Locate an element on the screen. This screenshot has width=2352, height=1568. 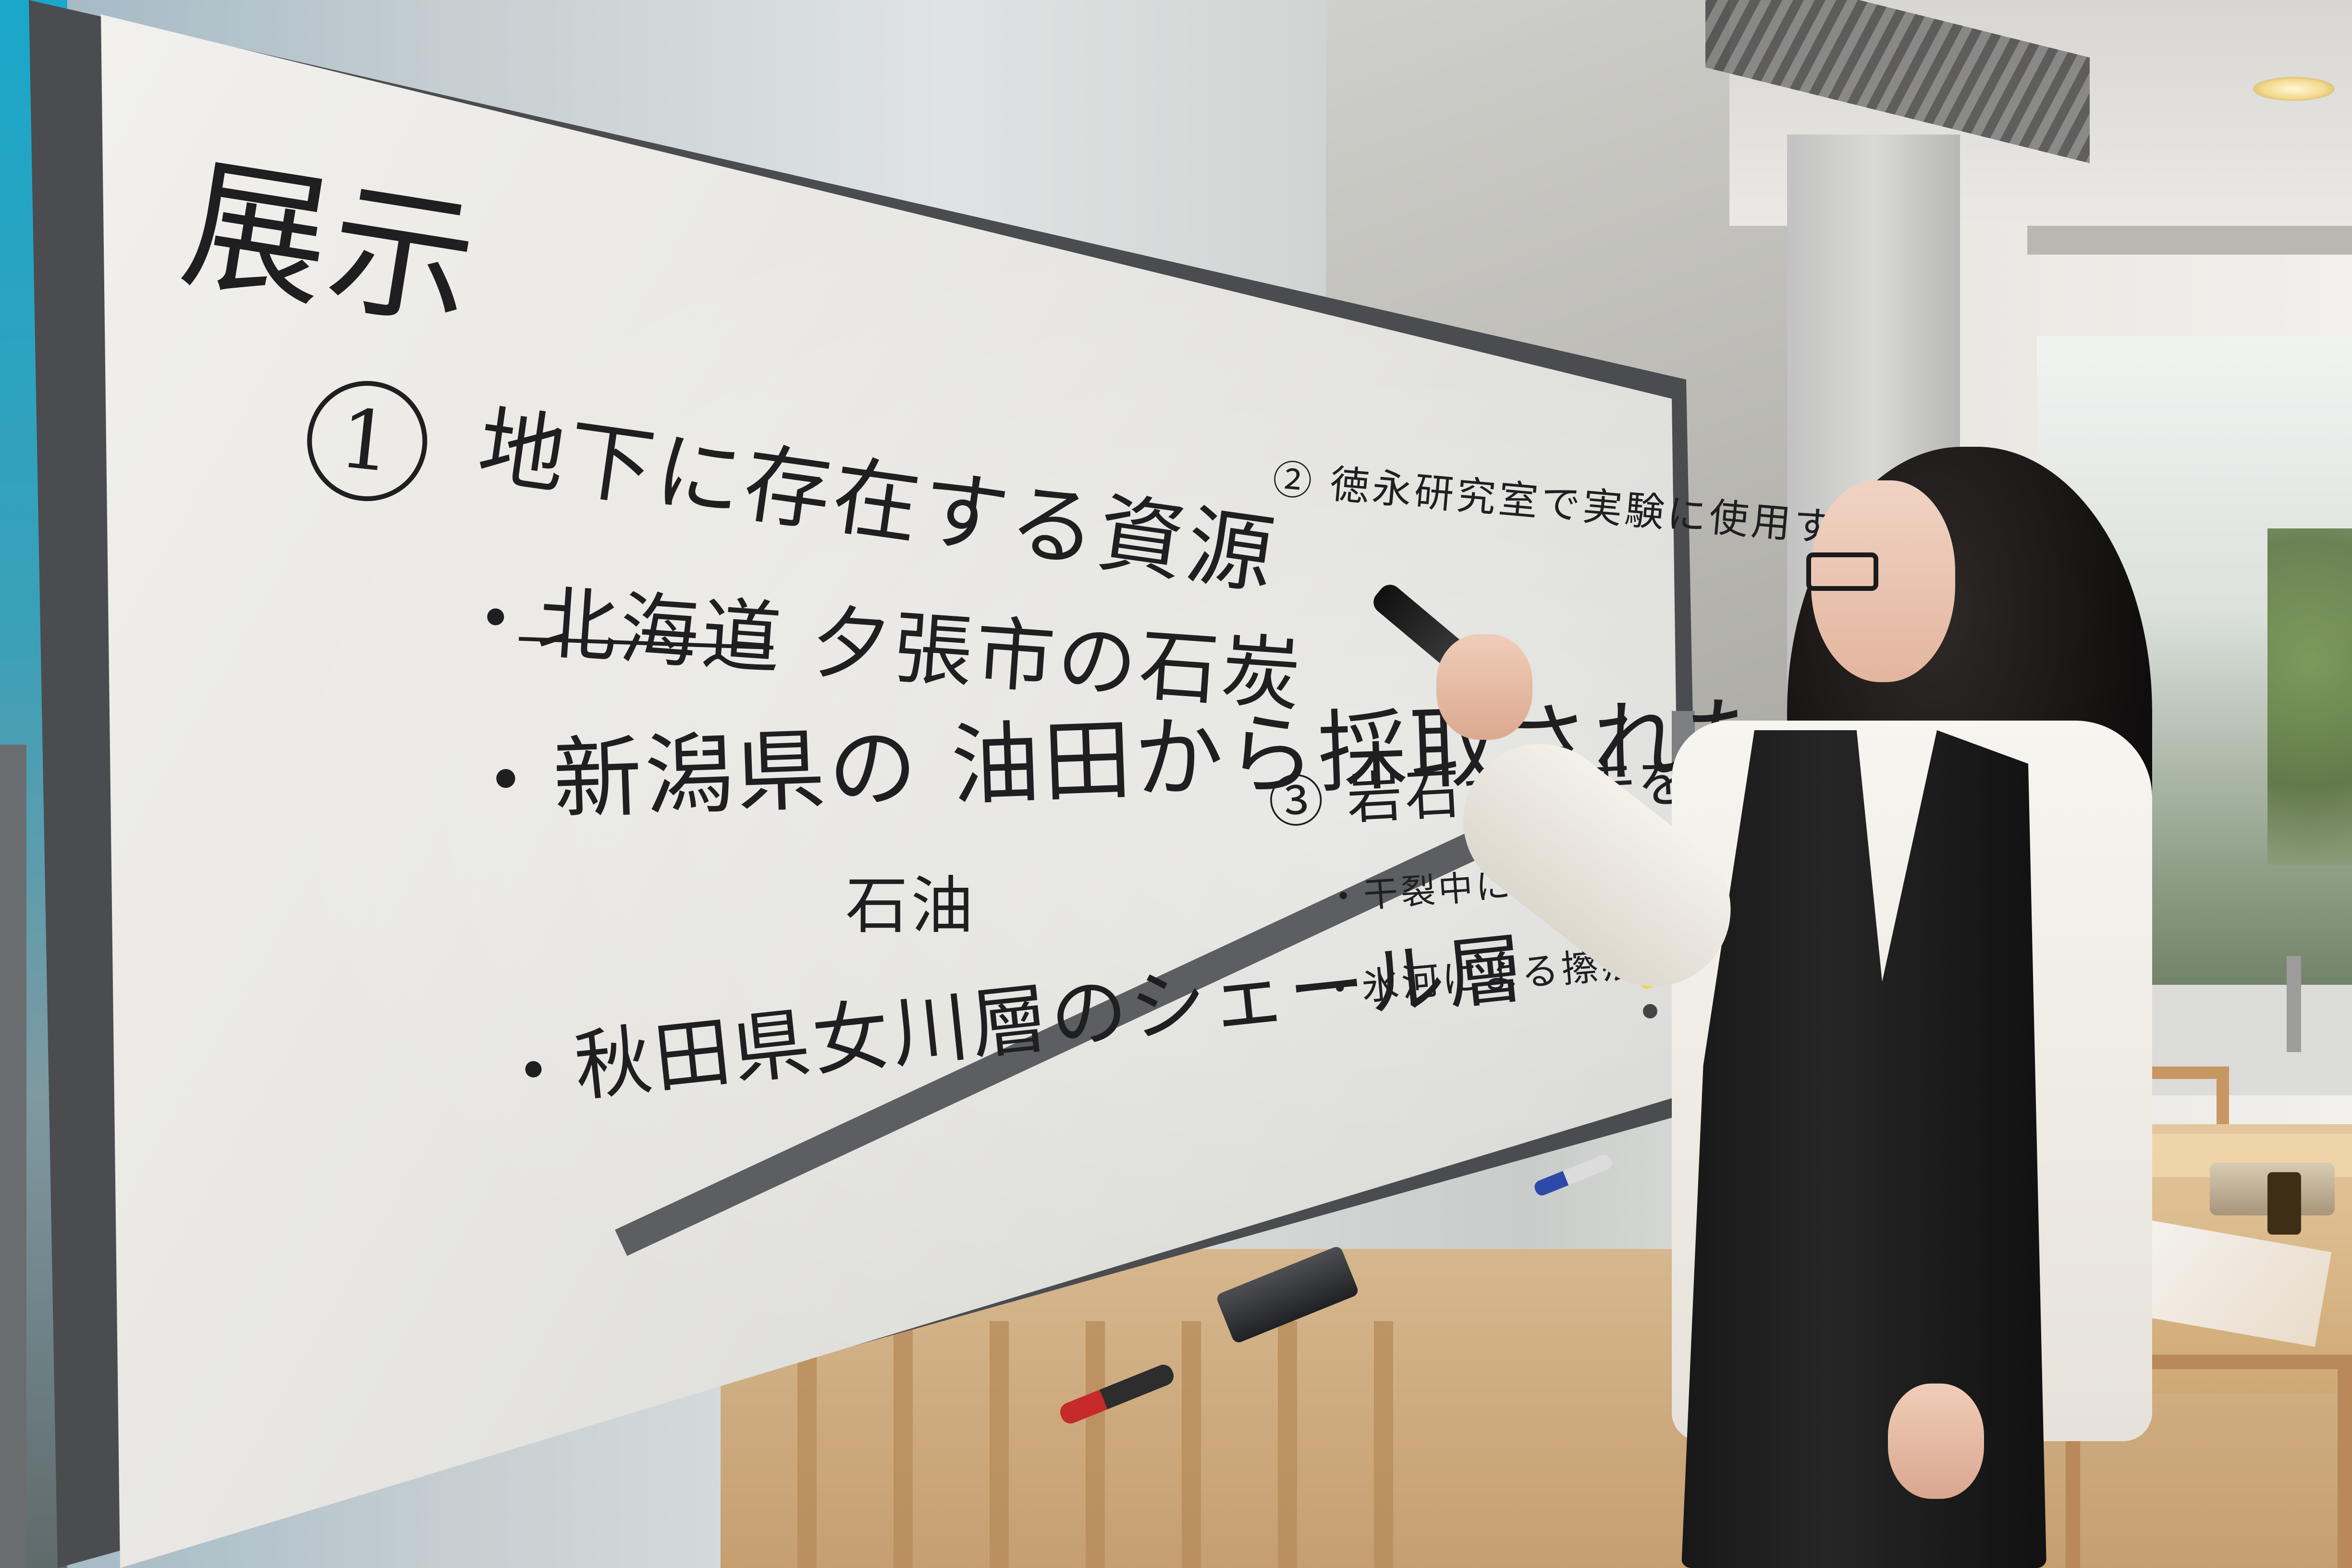
sample-jar is located at coordinates (2284, 1203).